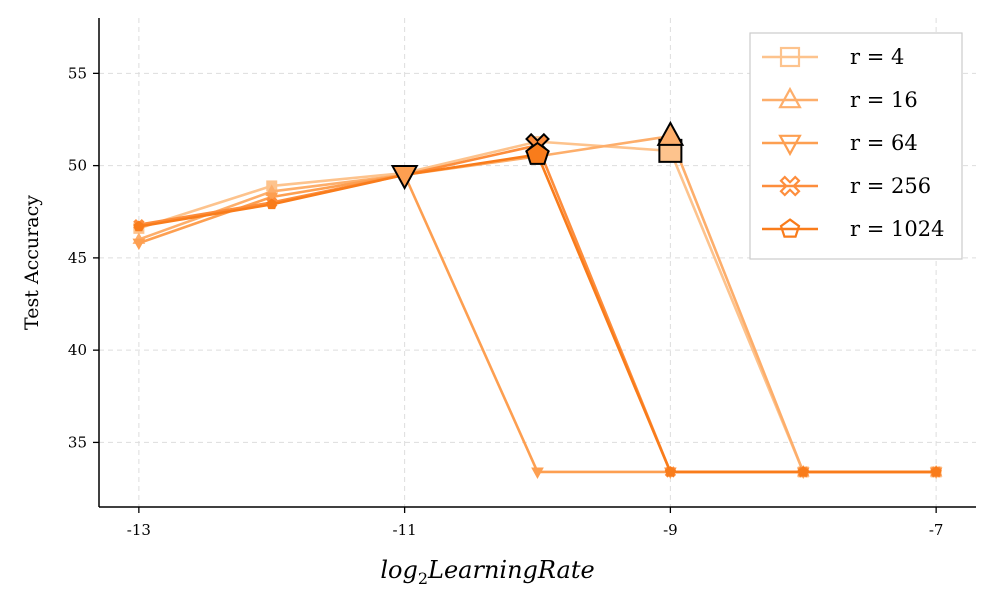 This screenshot has width=996, height=608. I want to click on legend-label: r = 16, so click(884, 100).